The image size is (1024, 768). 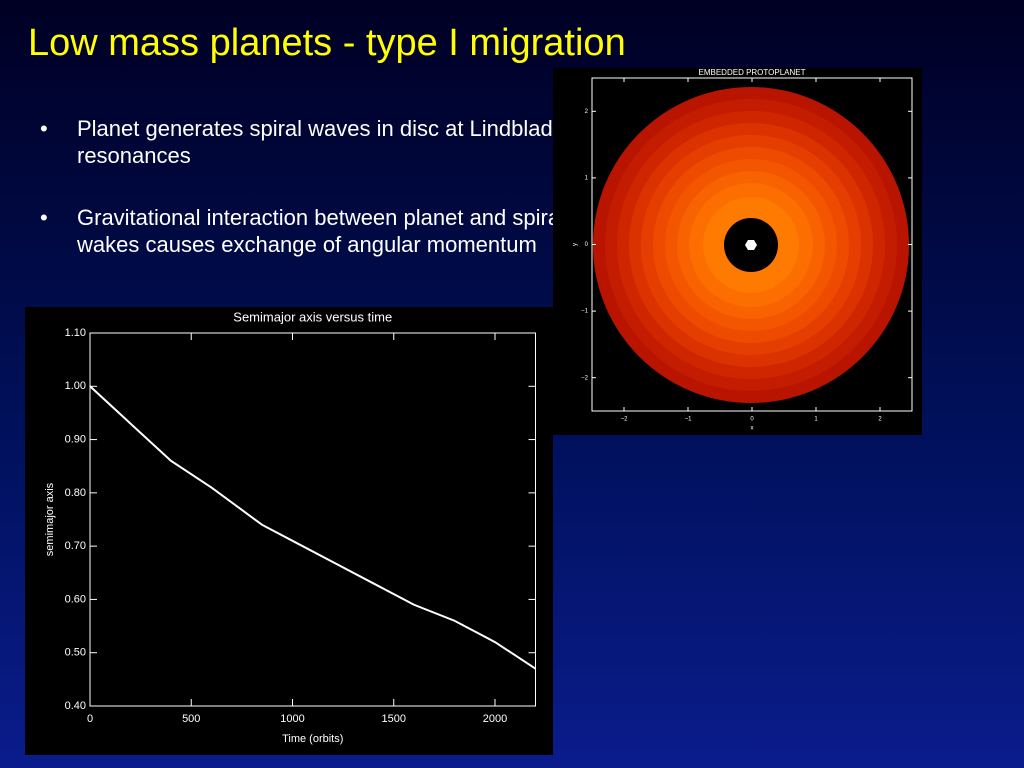 What do you see at coordinates (75, 439) in the screenshot?
I see `y-tick-label: 0.90` at bounding box center [75, 439].